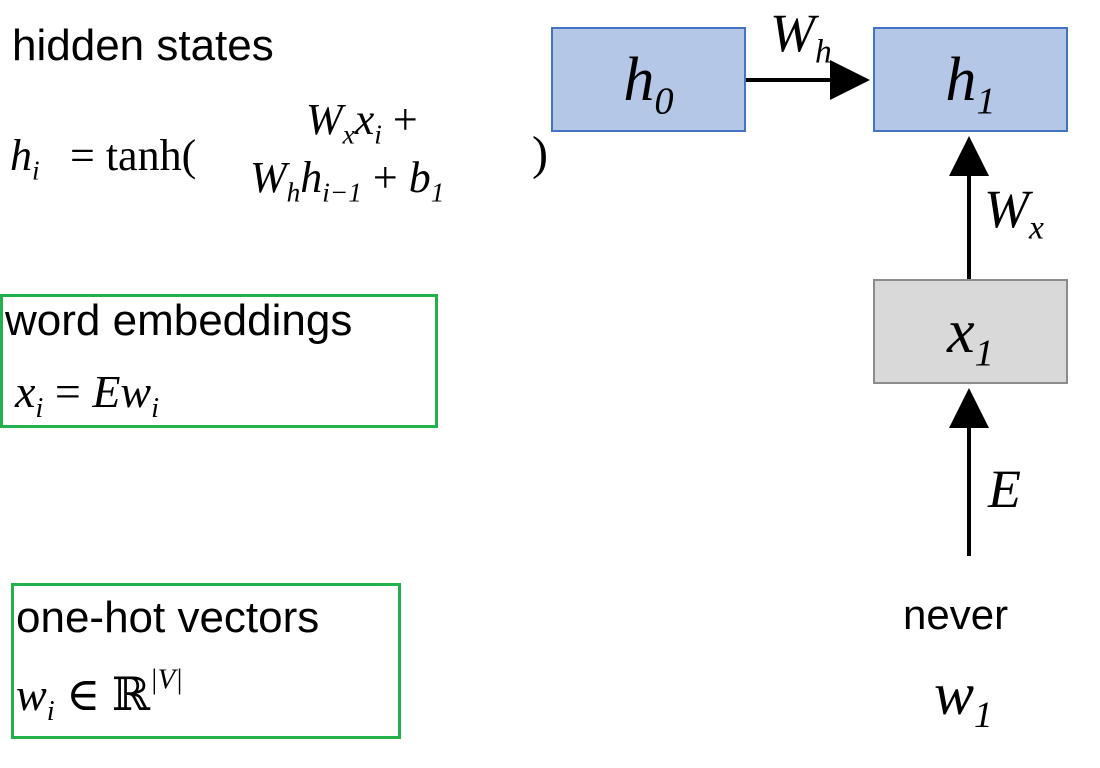 This screenshot has width=1100, height=768. I want to click on h0-label: h0, so click(648, 83).